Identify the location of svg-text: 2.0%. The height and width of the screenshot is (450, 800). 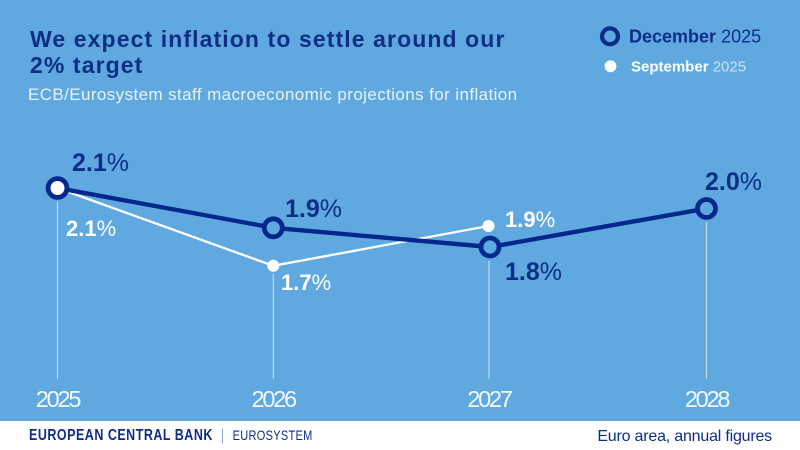
(733, 182).